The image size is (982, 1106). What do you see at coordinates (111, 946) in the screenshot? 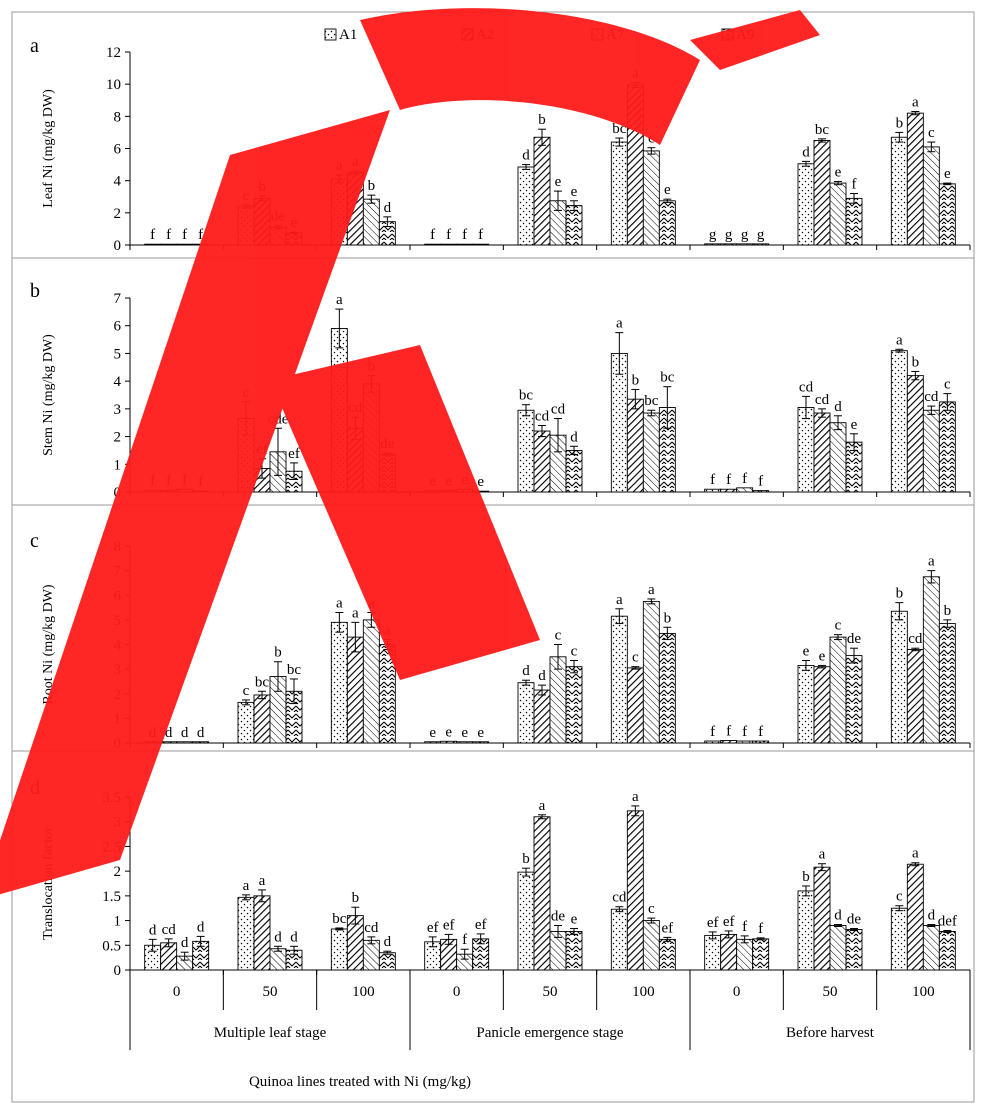
I see `y-tick-label: 0.5` at bounding box center [111, 946].